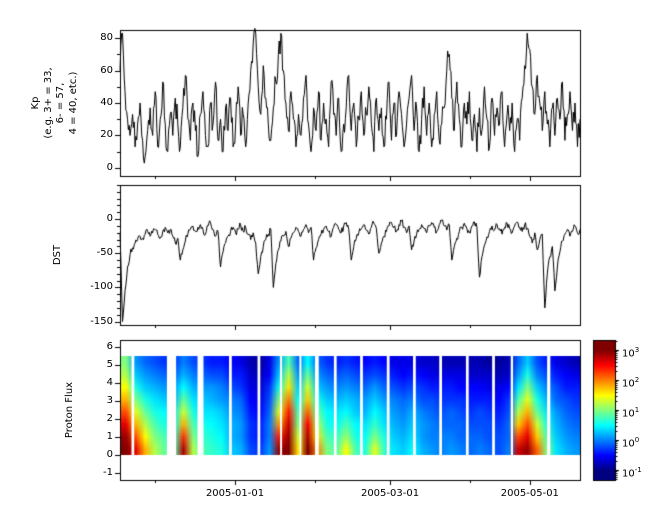  I want to click on kp-ytick-label: 80, so click(106, 38).